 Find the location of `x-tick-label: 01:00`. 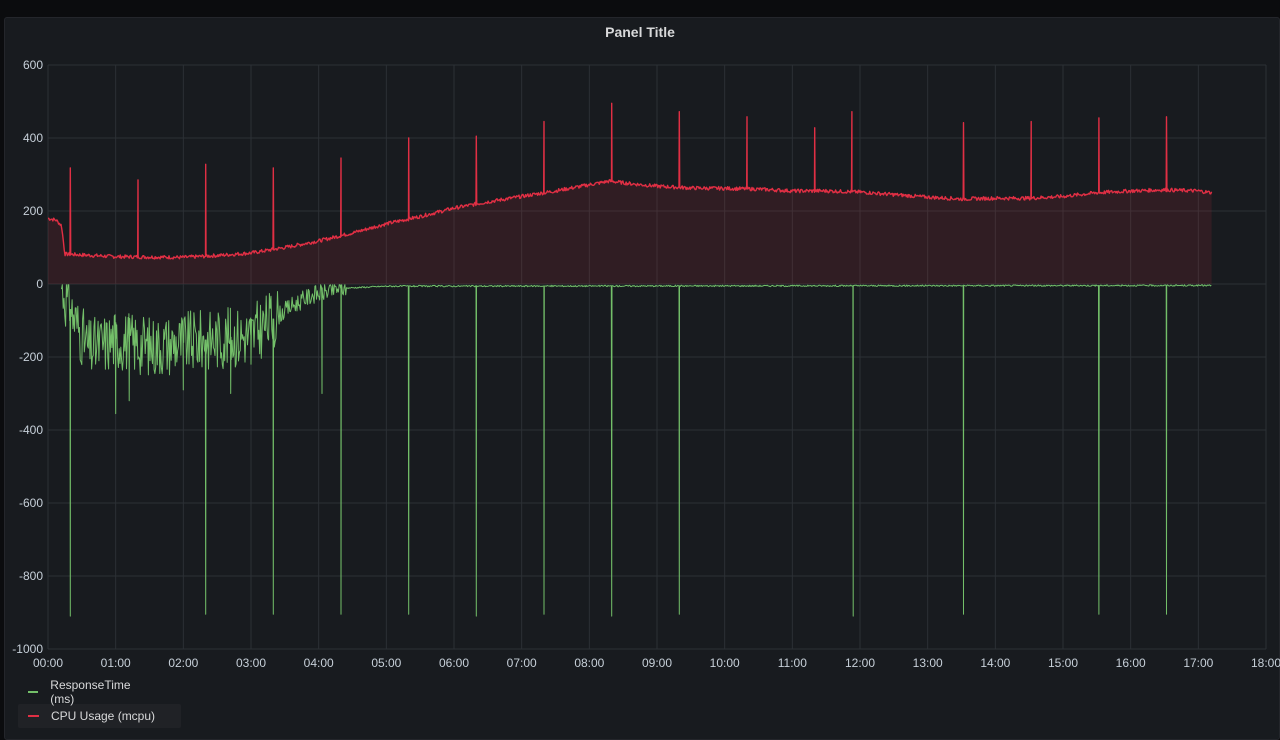

x-tick-label: 01:00 is located at coordinates (116, 663).